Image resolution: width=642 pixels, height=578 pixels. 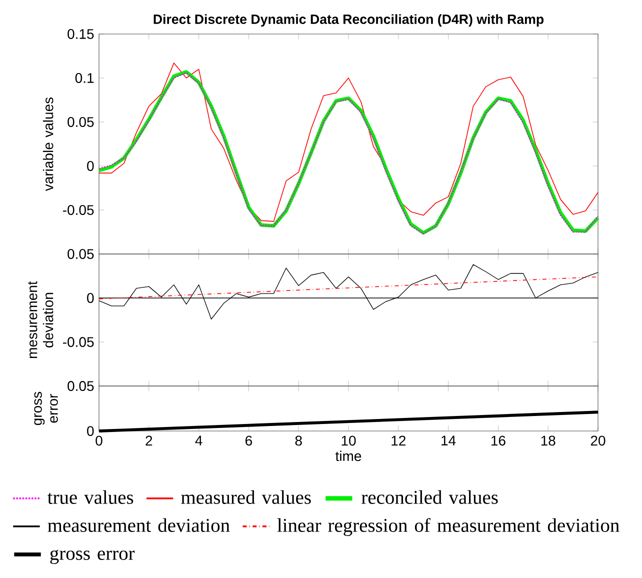 I want to click on chart-title: Direct Discrete Dynamic Data Reconciliation (D4R) with Ramp, so click(x=349, y=20).